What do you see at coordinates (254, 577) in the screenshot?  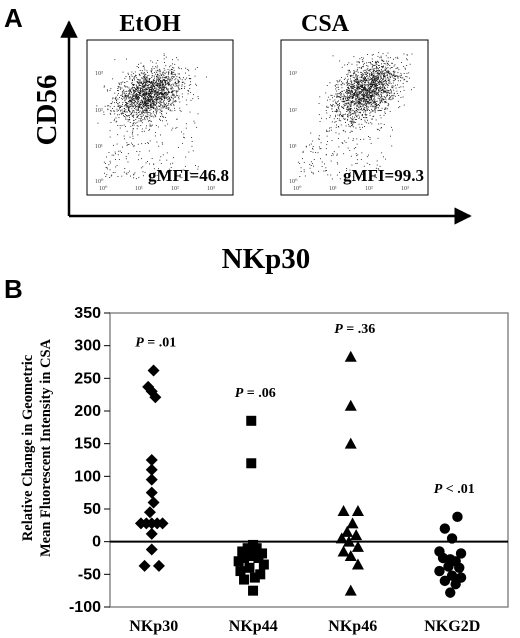 I see `data-point-square` at bounding box center [254, 577].